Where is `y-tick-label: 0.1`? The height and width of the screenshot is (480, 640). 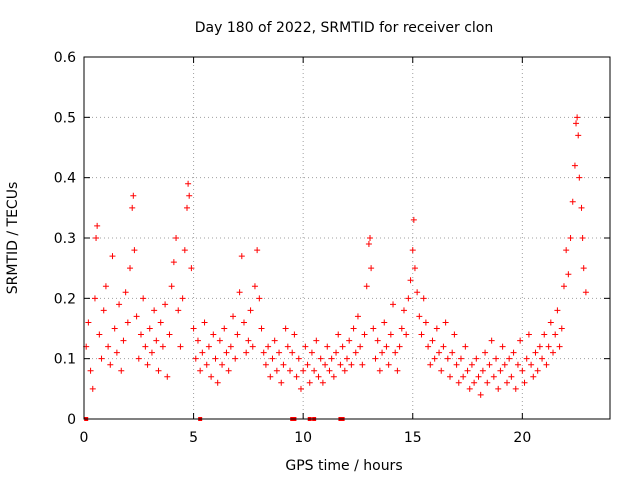 y-tick-label: 0.1 is located at coordinates (65, 360).